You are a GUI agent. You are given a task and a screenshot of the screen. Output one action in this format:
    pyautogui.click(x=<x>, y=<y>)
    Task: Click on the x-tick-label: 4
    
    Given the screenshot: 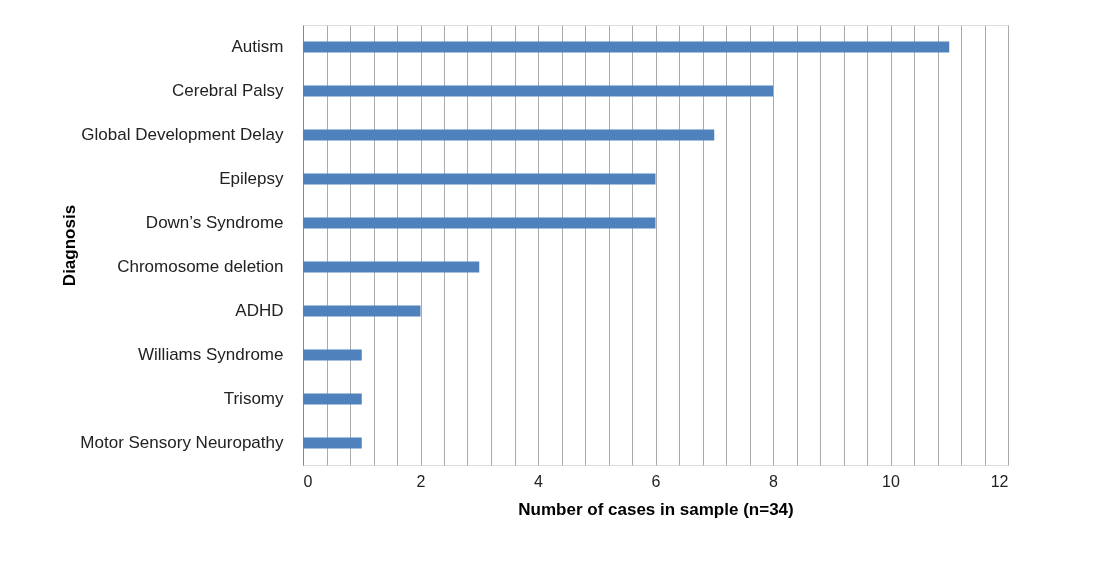 What is the action you would take?
    pyautogui.click(x=539, y=481)
    